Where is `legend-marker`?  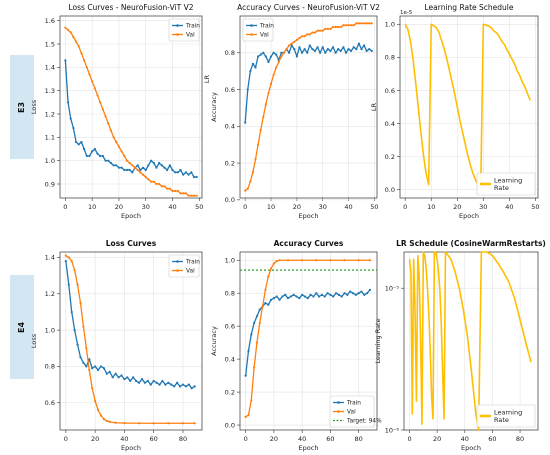 legend-marker is located at coordinates (177, 25).